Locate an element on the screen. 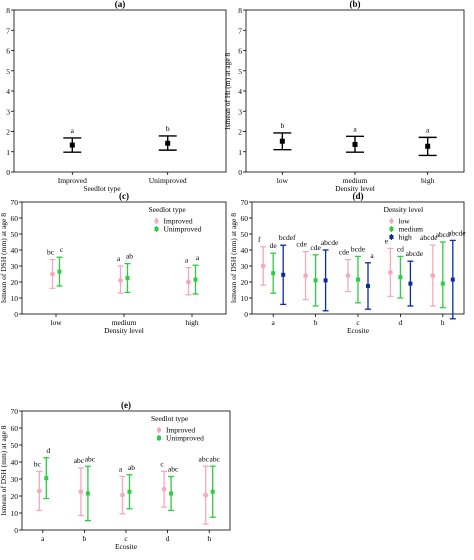 The image size is (474, 560). legend-entry-label: Improved is located at coordinates (180, 430).